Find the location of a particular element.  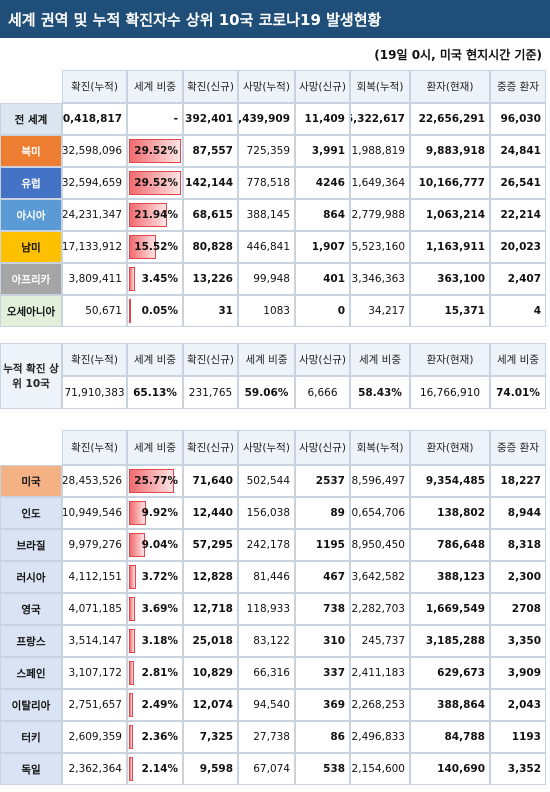

cell-text: 110,418,817 is located at coordinates (92, 119).